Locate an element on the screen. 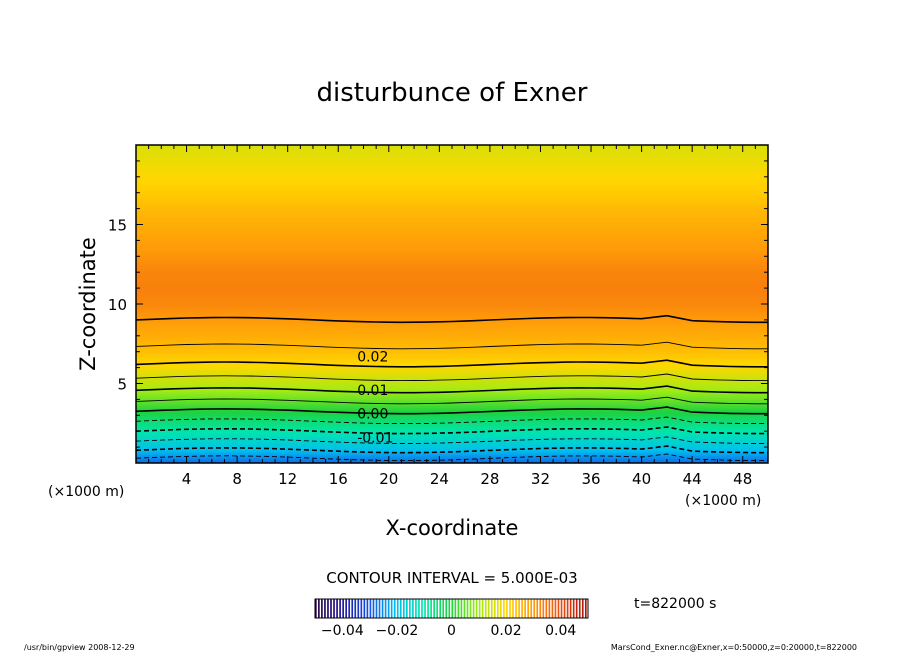 The image size is (904, 654). colorbar-tick-label: −0.02 is located at coordinates (396, 631).